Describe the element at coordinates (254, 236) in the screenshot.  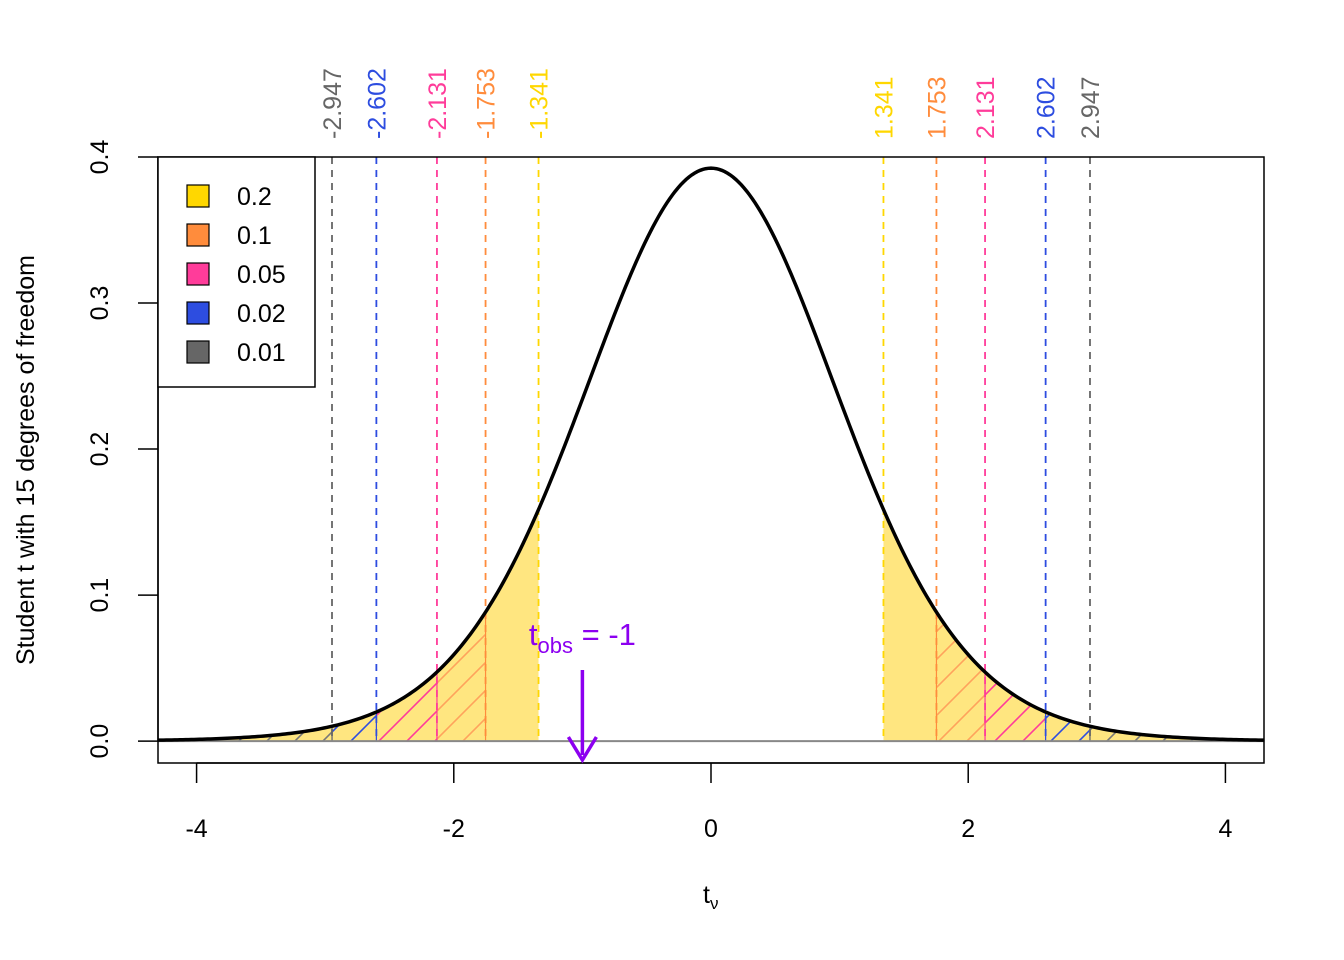
I see `legend-label: 0.1` at that location.